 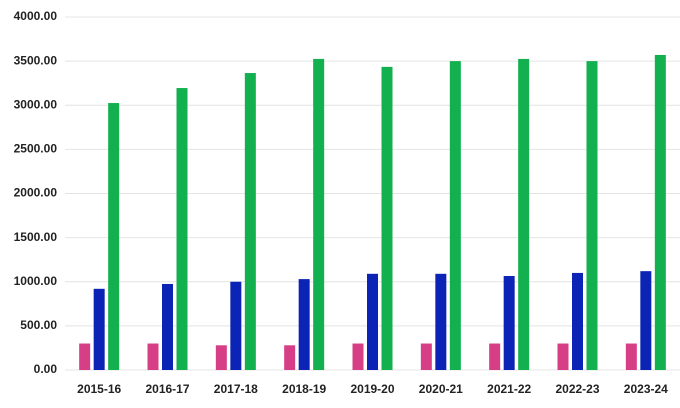 What do you see at coordinates (304, 389) in the screenshot?
I see `x-tick-label: 2018-19` at bounding box center [304, 389].